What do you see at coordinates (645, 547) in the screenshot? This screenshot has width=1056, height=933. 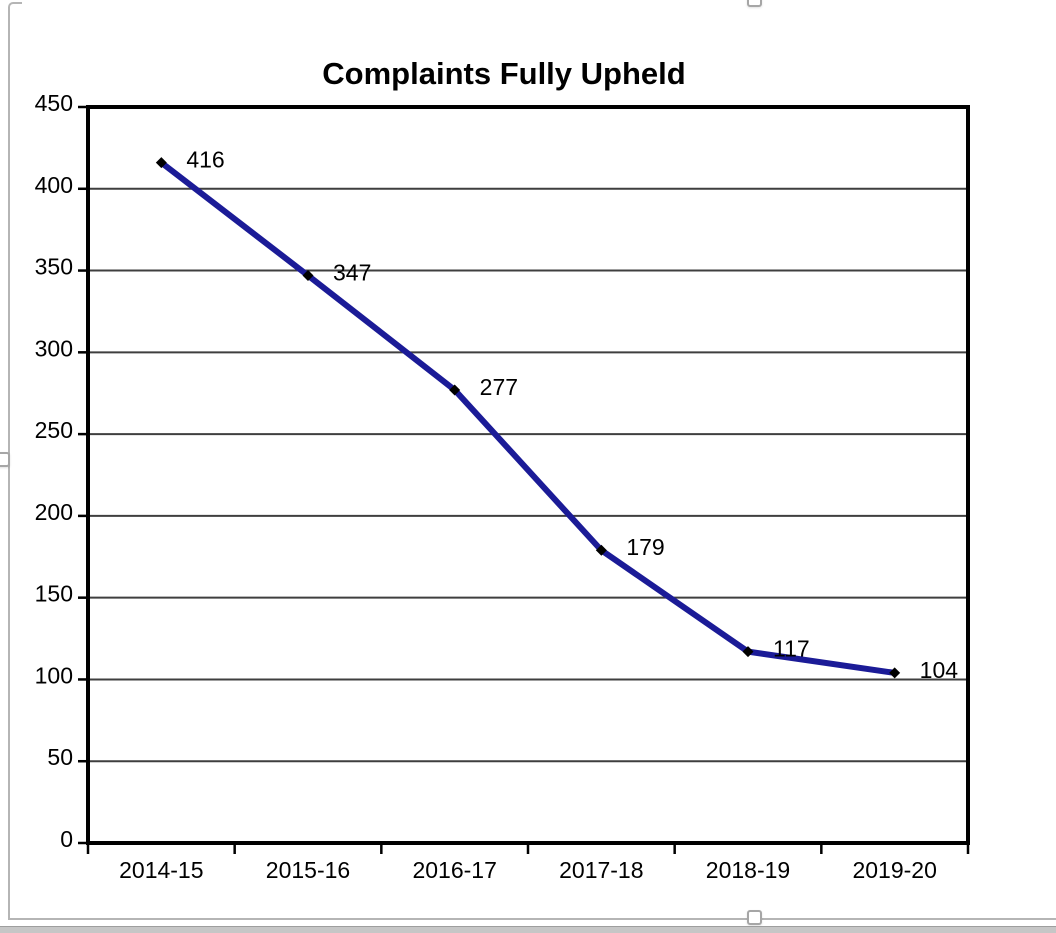 I see `data-point-label: 179` at bounding box center [645, 547].